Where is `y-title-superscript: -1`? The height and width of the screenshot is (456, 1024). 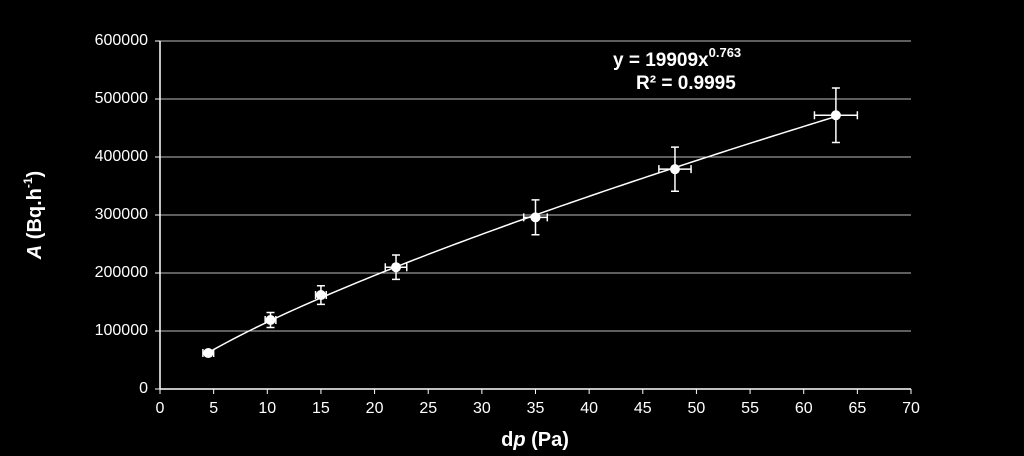
y-title-superscript: -1 is located at coordinates (28, 182).